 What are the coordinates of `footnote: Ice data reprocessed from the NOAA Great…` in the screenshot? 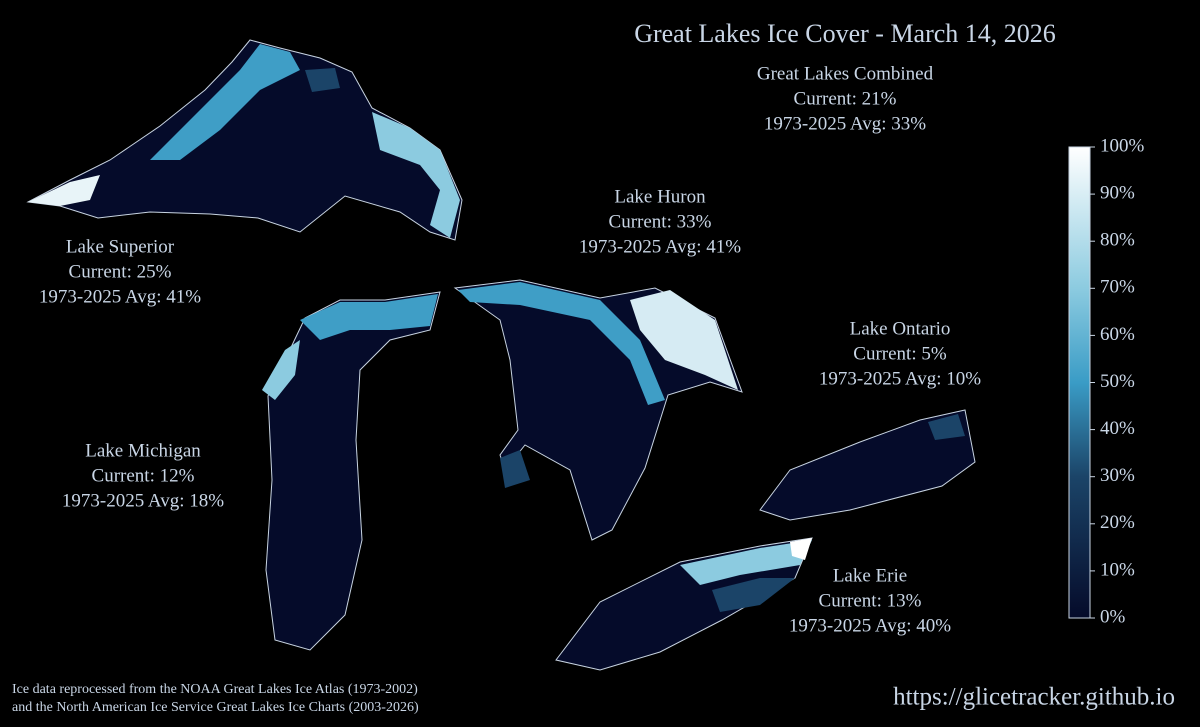 It's located at (215, 689).